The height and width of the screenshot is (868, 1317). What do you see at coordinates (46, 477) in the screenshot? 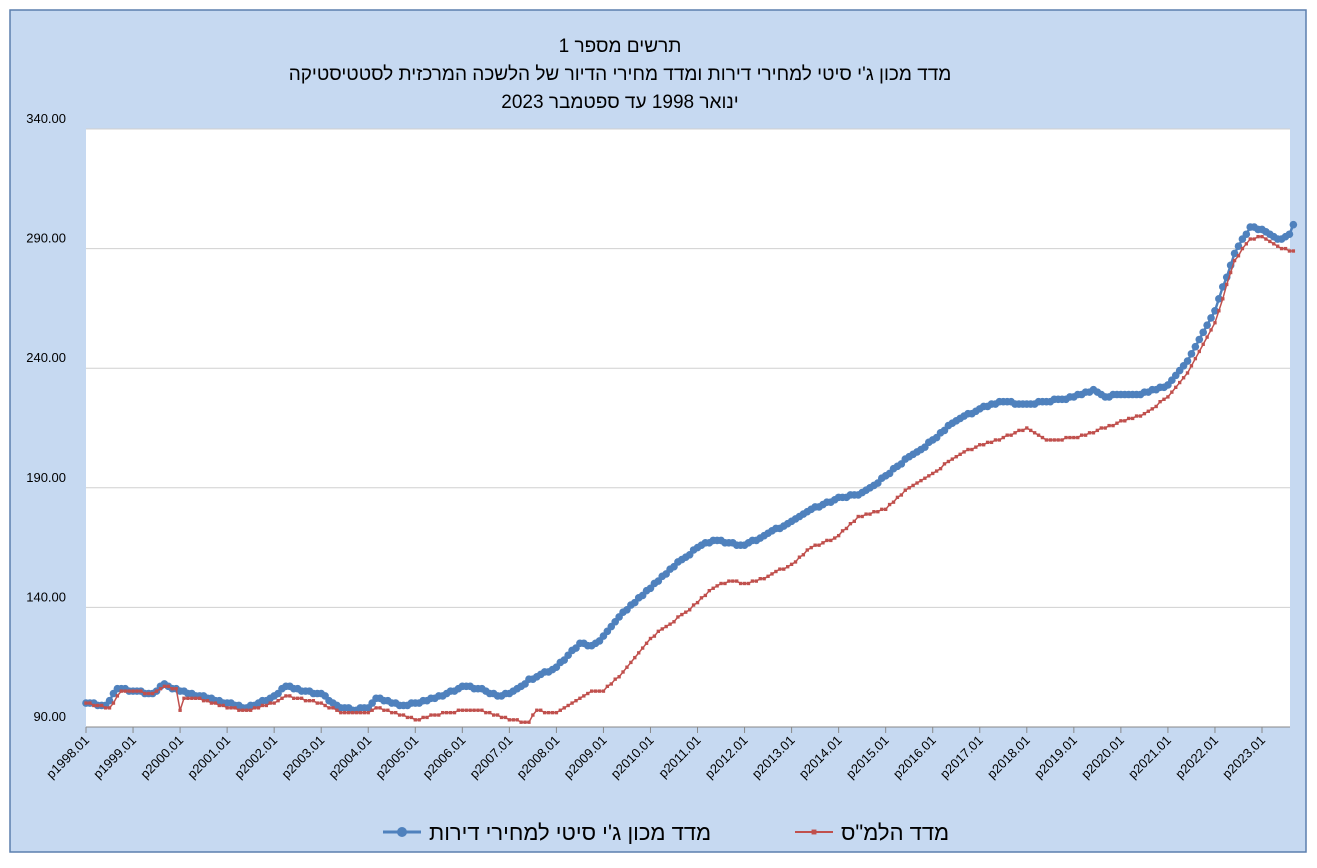
I see `y-tick-label: 190.00` at bounding box center [46, 477].